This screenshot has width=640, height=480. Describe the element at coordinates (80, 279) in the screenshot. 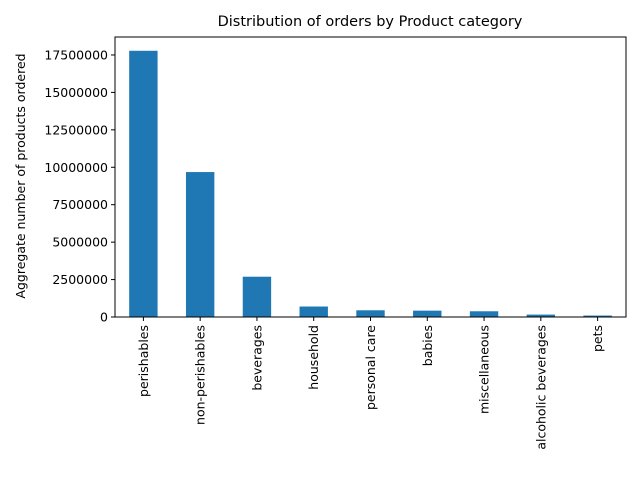

I see `y-tick-label: 2500000` at that location.